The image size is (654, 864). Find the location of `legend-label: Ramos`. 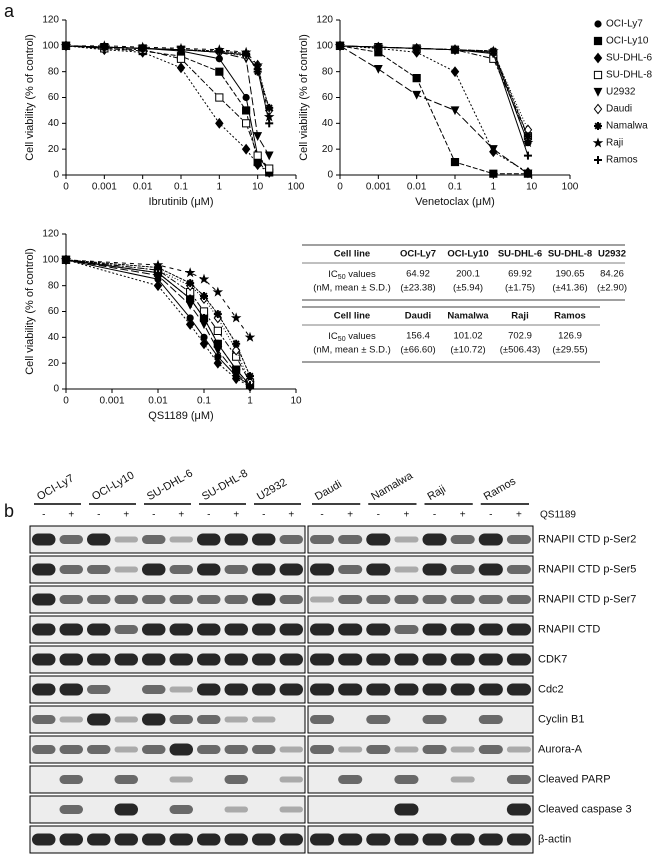

legend-label: Ramos is located at coordinates (622, 160).